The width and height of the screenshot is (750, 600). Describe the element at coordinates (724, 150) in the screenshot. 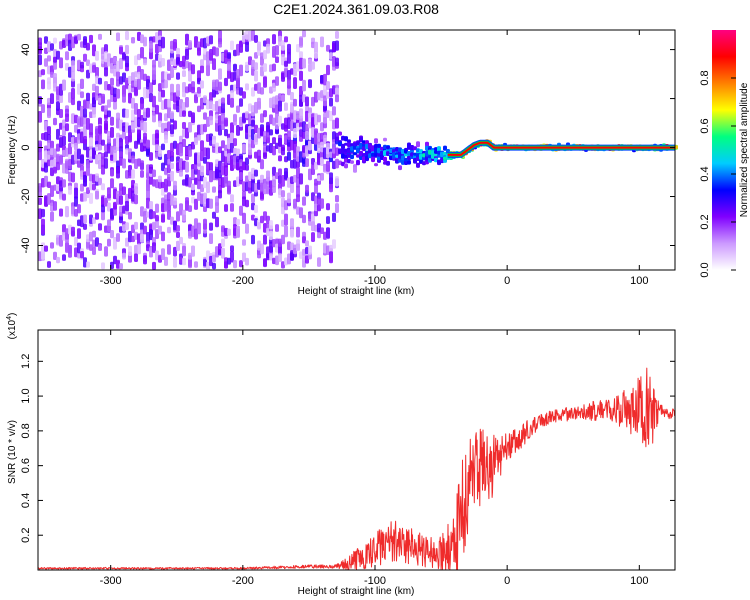

I see `colorbar-gradient` at that location.